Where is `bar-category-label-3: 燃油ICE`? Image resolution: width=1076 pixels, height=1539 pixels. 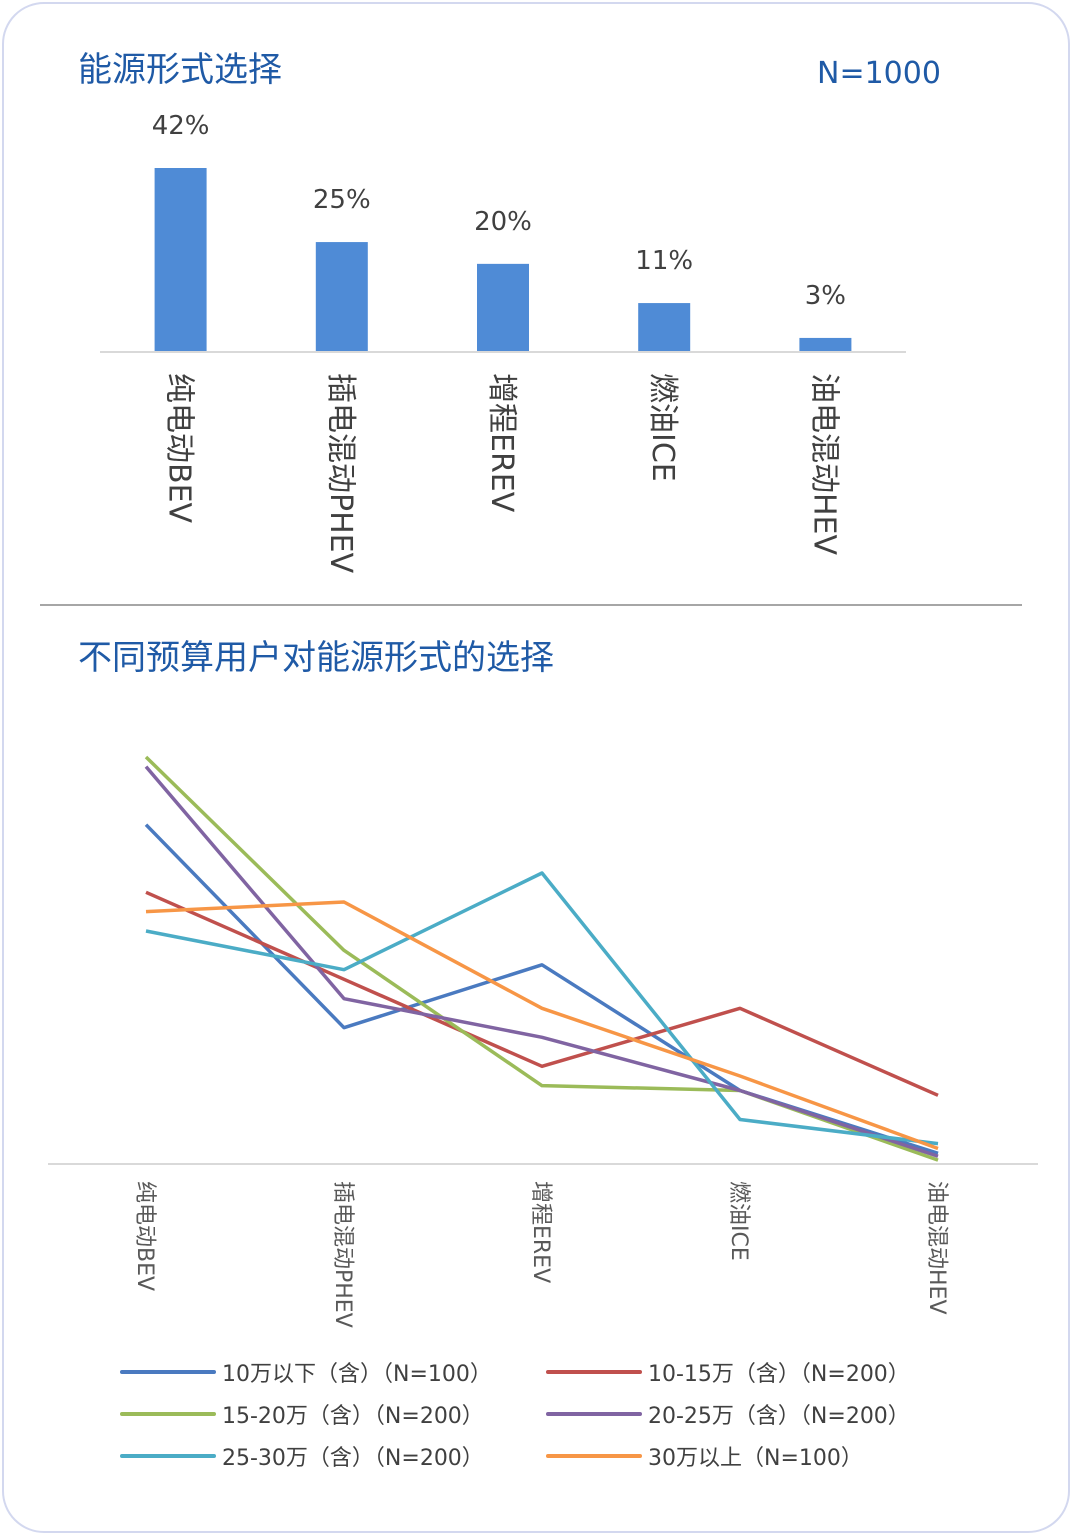
bar-category-label-3: 燃油ICE is located at coordinates (662, 427).